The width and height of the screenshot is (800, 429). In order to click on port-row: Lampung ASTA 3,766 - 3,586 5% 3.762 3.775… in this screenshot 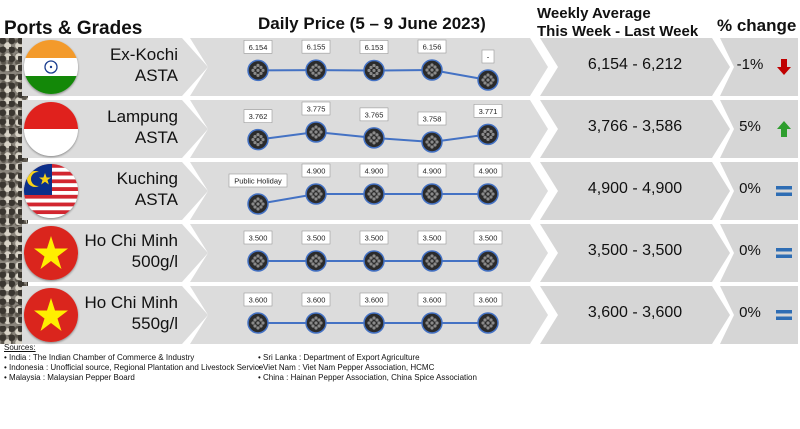, I will do `click(410, 129)`.